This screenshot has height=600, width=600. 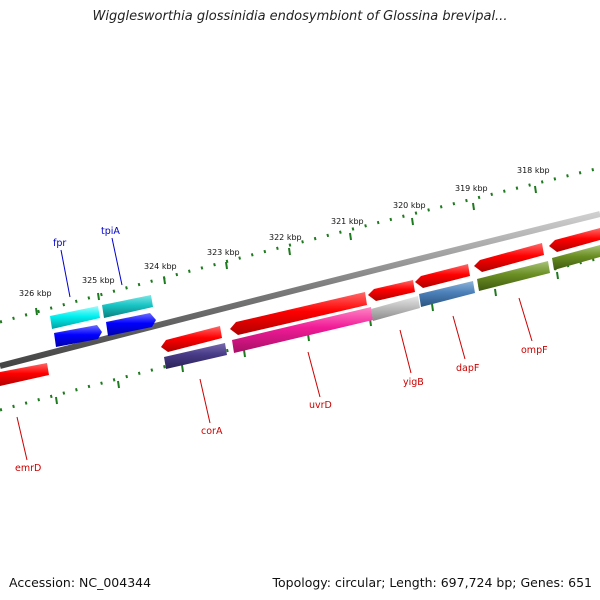 I want to click on scale-label: 321 kbp, so click(x=347, y=221).